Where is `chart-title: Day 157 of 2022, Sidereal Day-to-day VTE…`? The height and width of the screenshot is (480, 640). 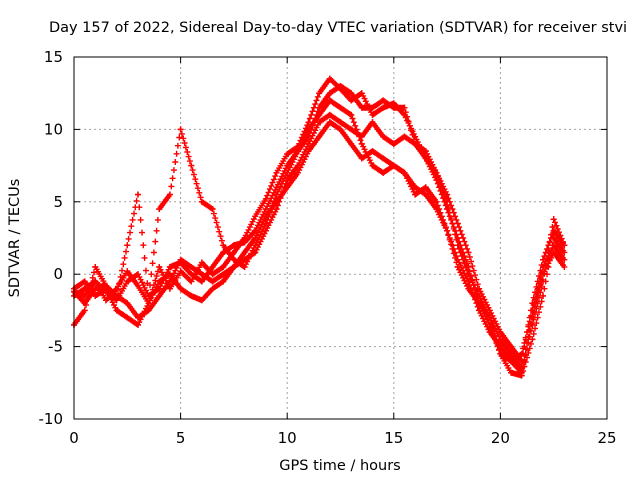
chart-title: Day 157 of 2022, Sidereal Day-to-day VTE… is located at coordinates (338, 28).